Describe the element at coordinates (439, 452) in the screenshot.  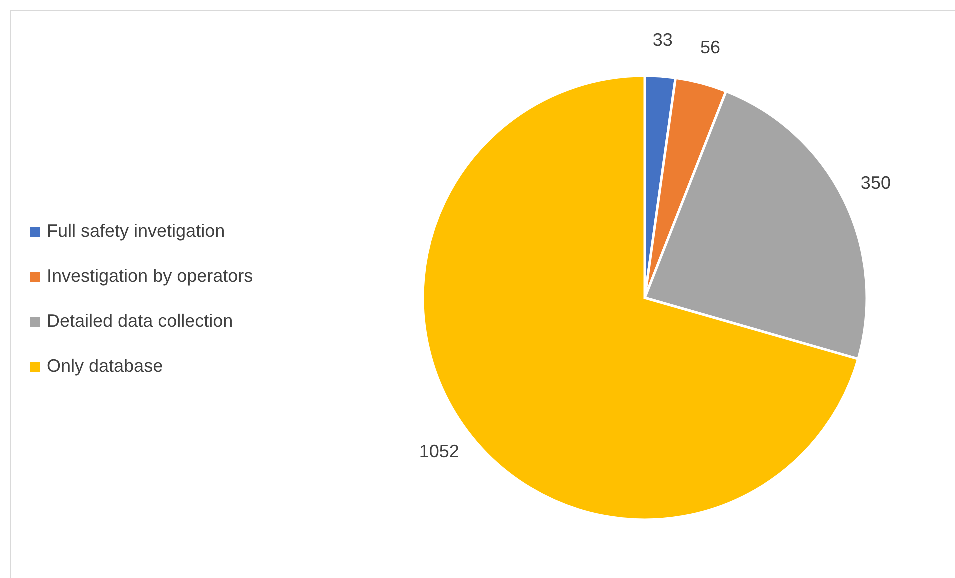
I see `data-label: 1052` at that location.